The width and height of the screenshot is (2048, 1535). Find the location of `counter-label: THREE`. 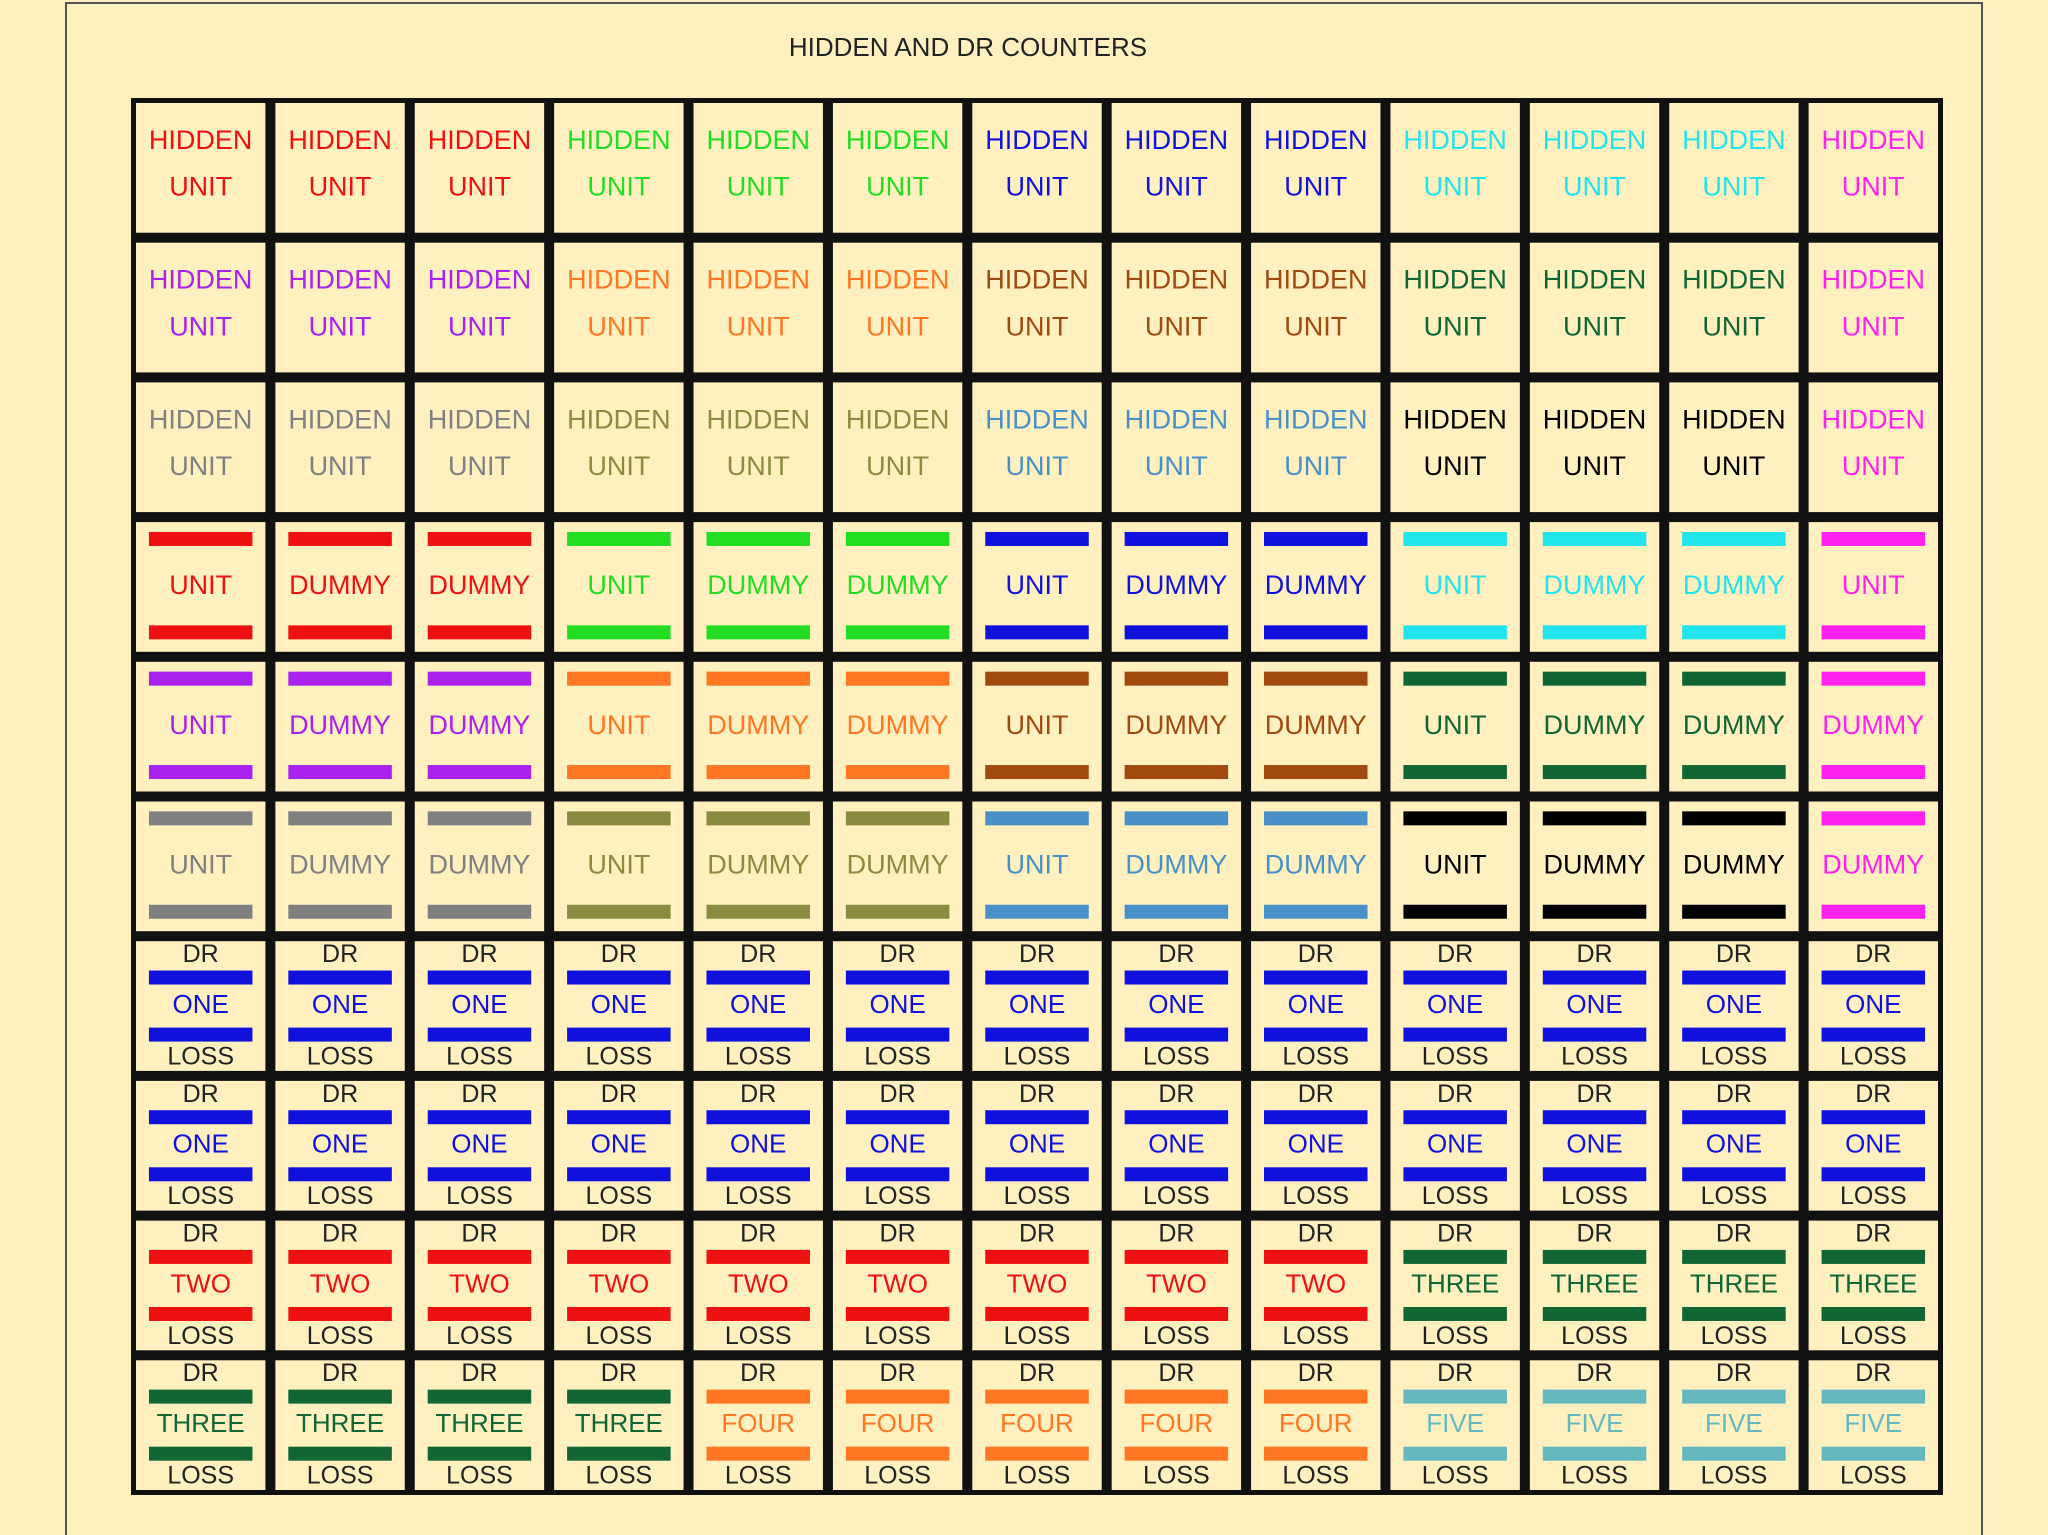

counter-label: THREE is located at coordinates (1594, 1283).